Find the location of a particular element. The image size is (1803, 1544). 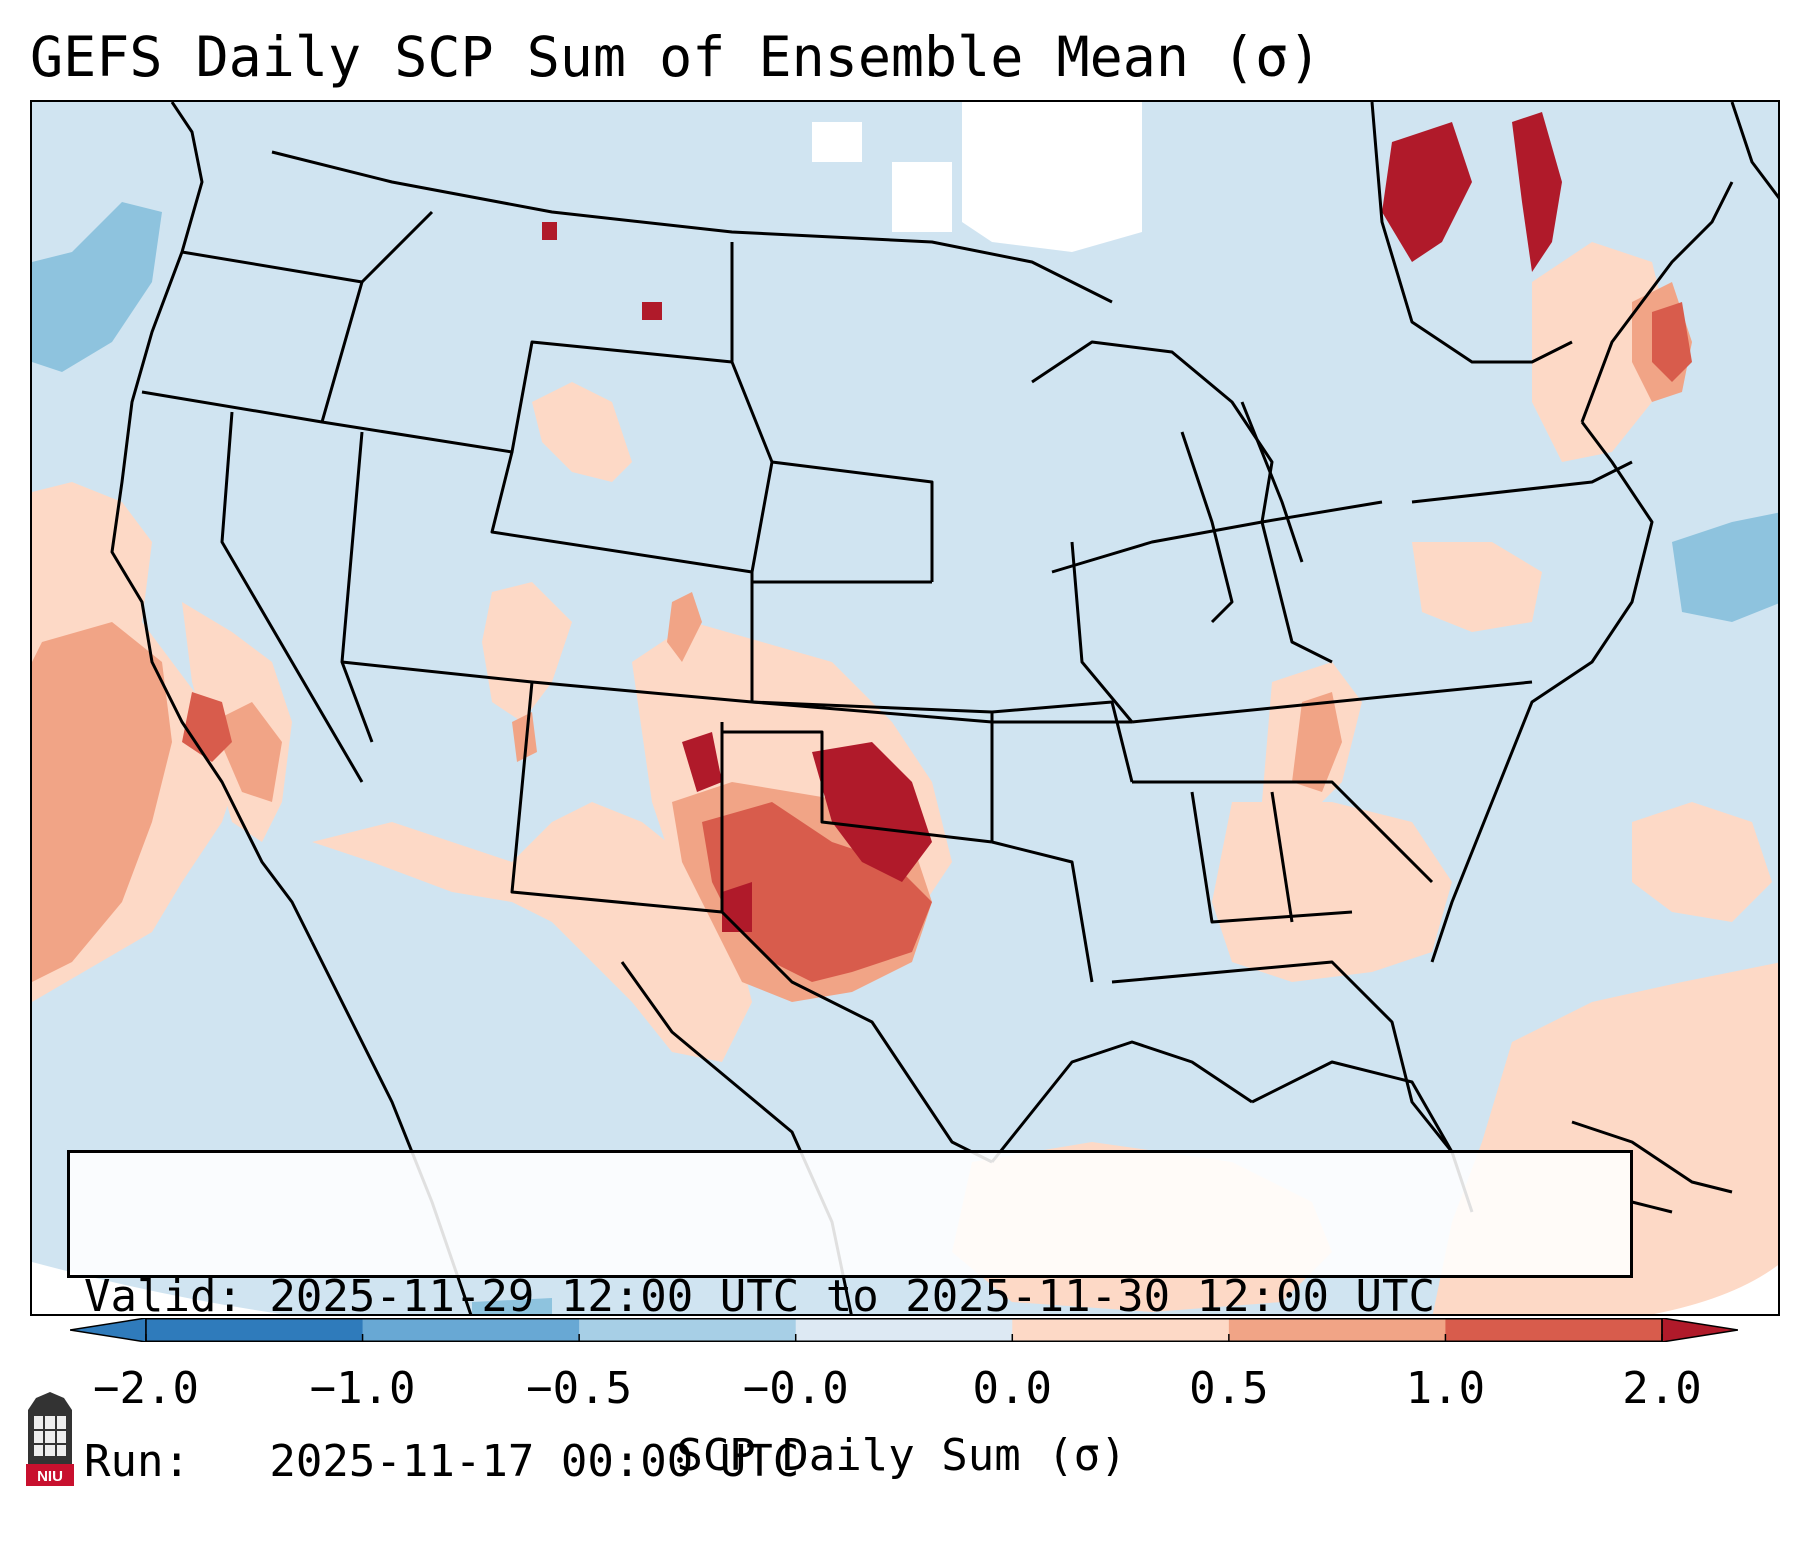

colorbar-tick-label: −1.0 is located at coordinates (362, 1388).